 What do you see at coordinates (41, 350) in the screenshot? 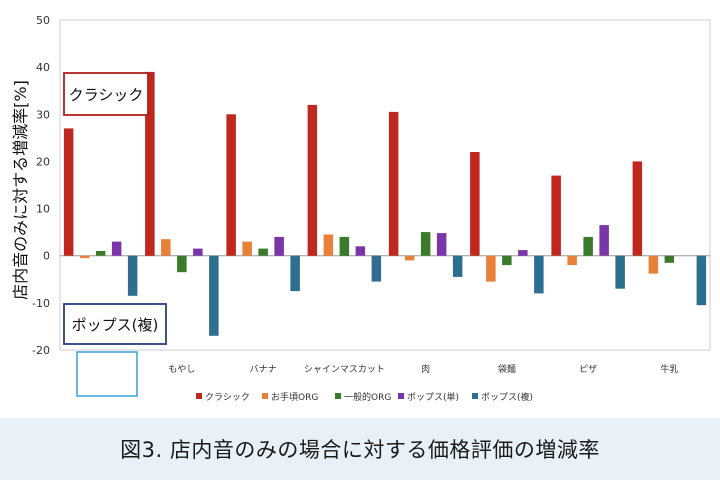
I see `y-tick-label: -20` at bounding box center [41, 350].